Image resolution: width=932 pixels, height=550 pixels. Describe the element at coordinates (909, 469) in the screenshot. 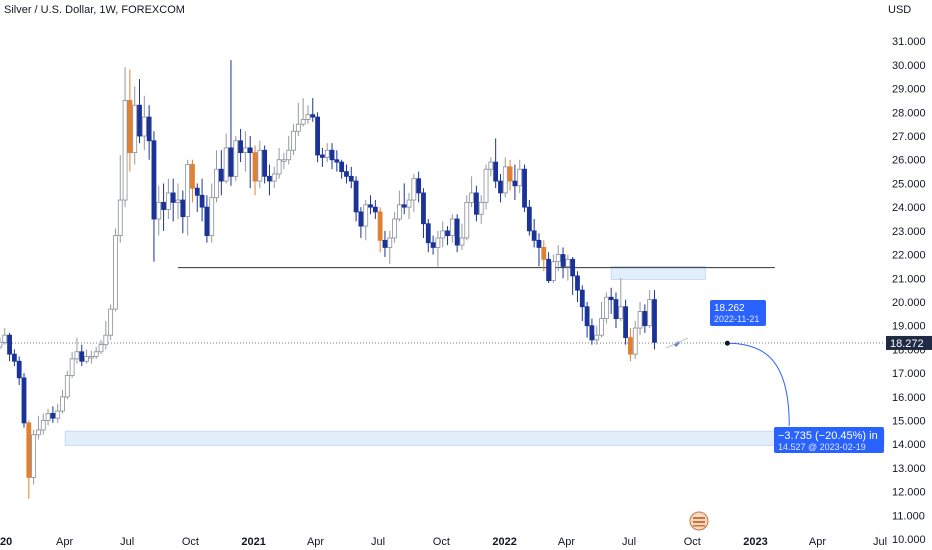

I see `y-tick-3: 13.000` at that location.